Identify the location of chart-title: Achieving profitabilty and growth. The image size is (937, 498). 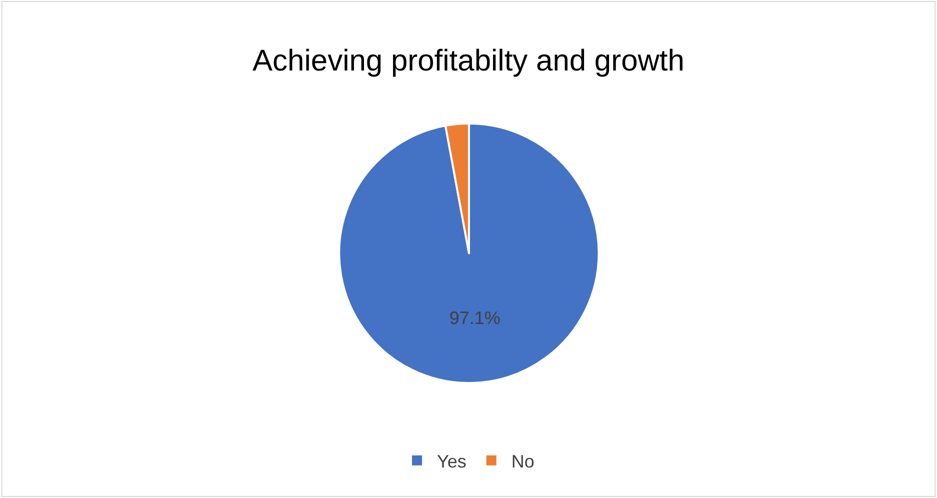
(468, 61).